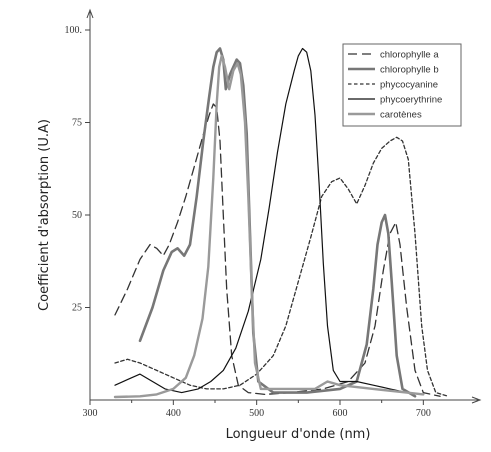  Describe the element at coordinates (77, 215) in the screenshot. I see `y-tick-label: 50` at that location.